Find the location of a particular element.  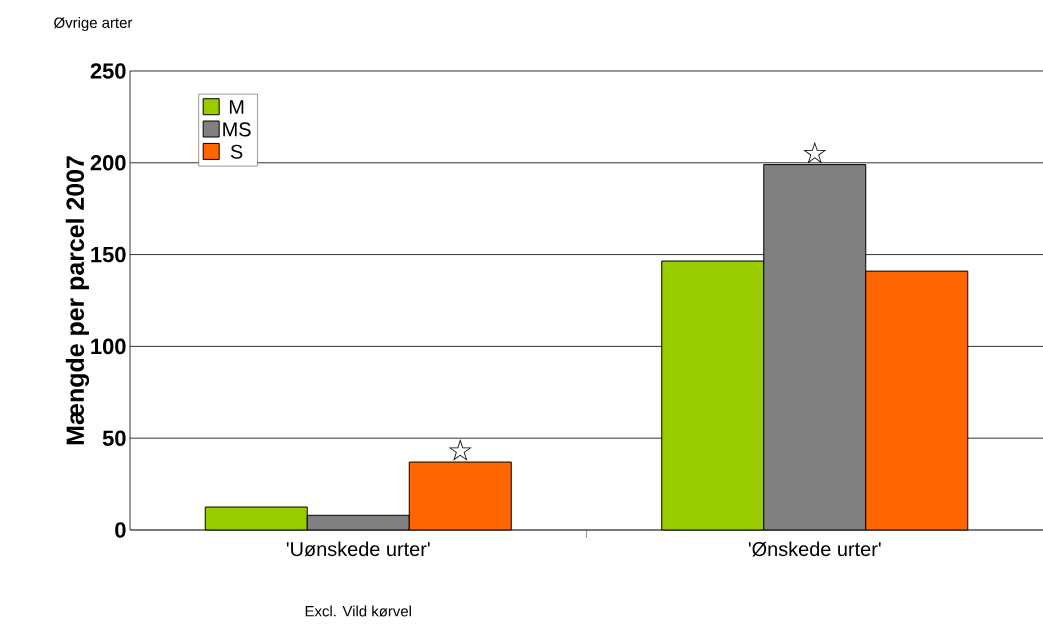

y-tick-label: 250 is located at coordinates (108, 71).